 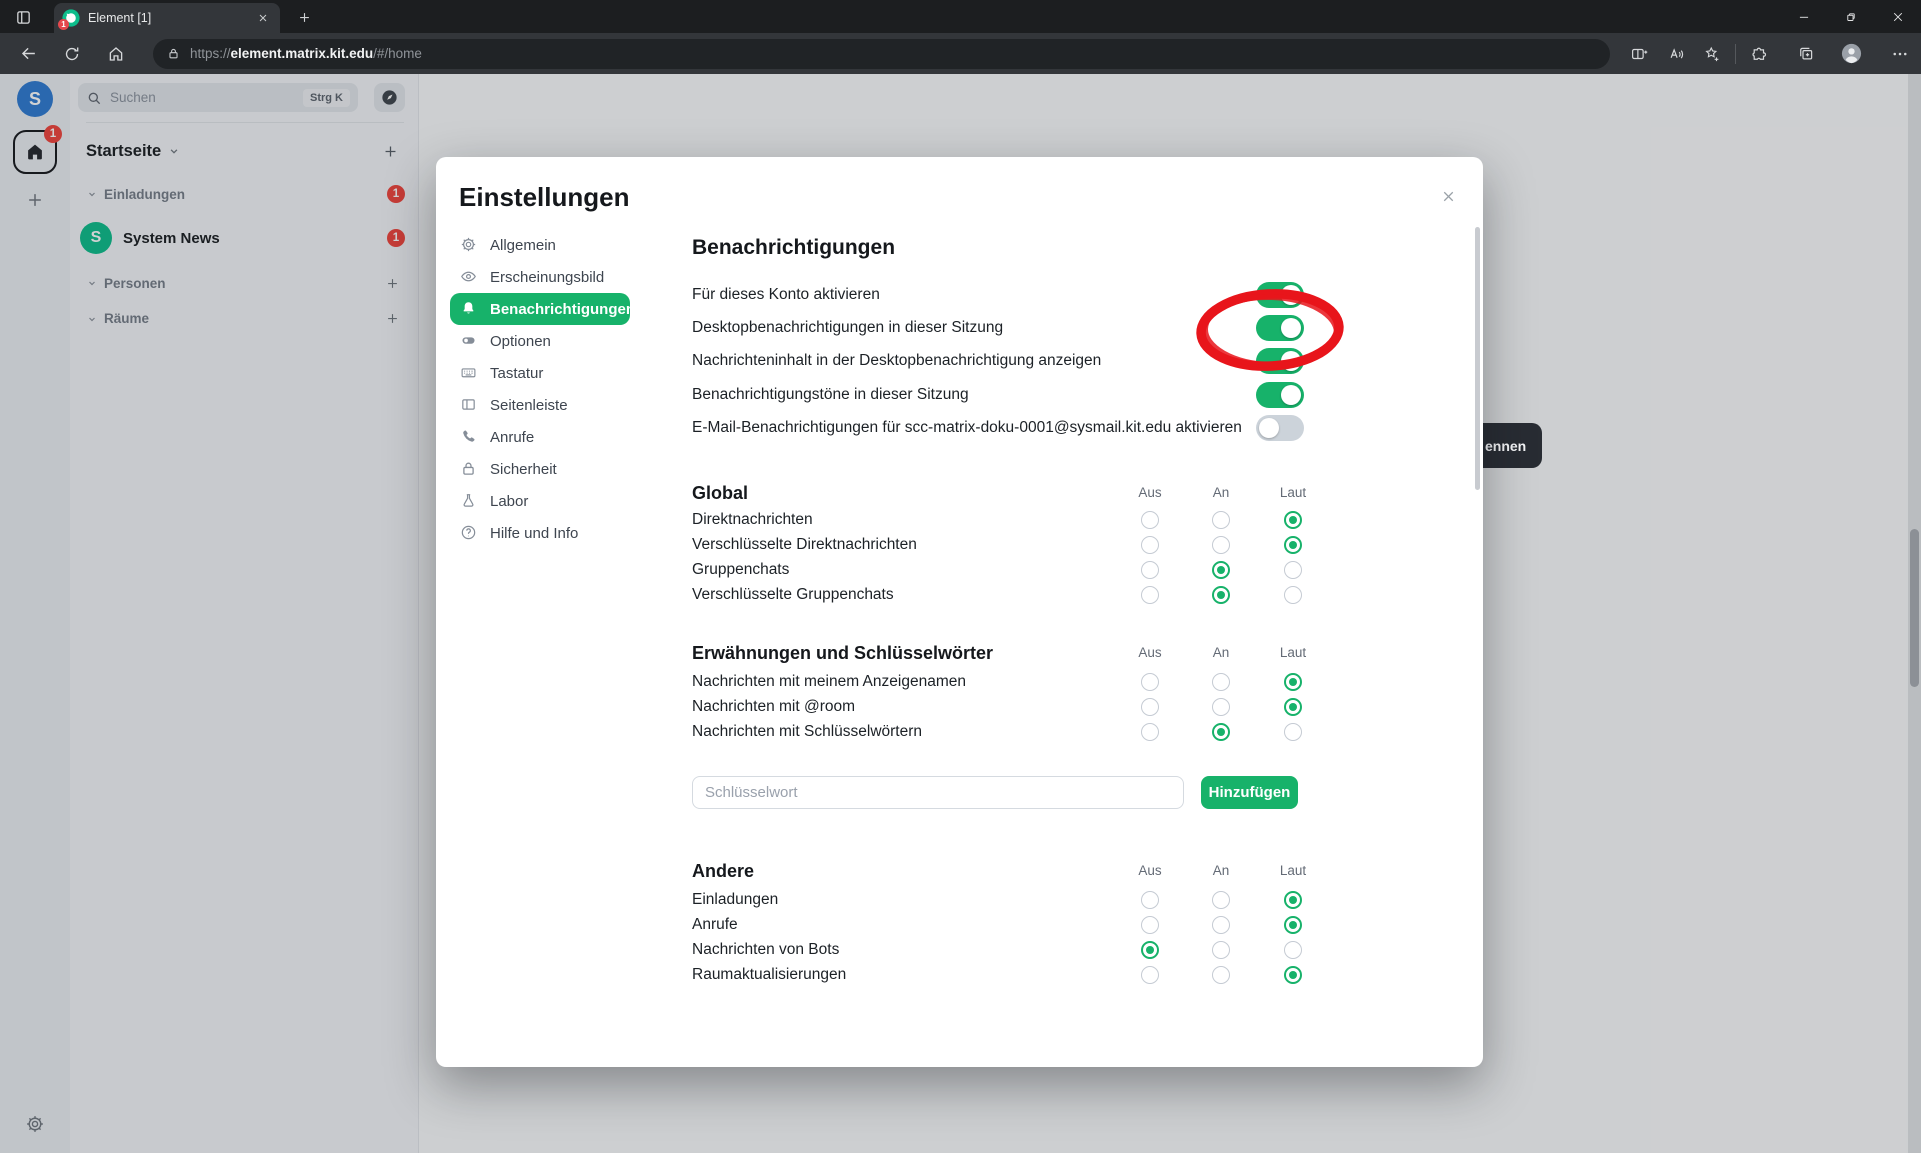 I want to click on search-input: Suchen Strg K, so click(x=218, y=97).